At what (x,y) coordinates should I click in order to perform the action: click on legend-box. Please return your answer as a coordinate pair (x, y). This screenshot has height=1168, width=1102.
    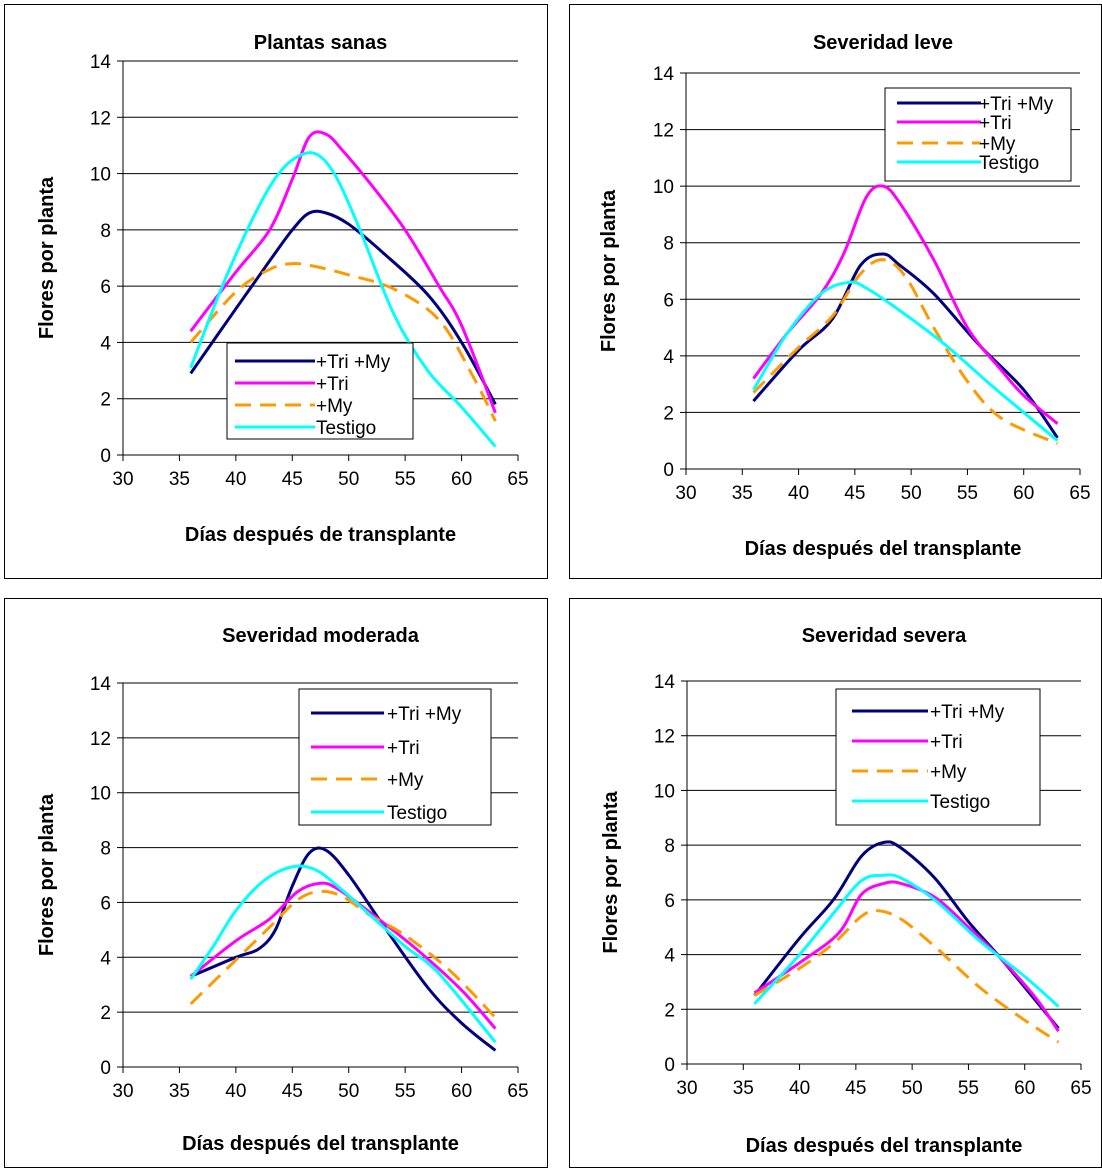
    Looking at the image, I should click on (320, 391).